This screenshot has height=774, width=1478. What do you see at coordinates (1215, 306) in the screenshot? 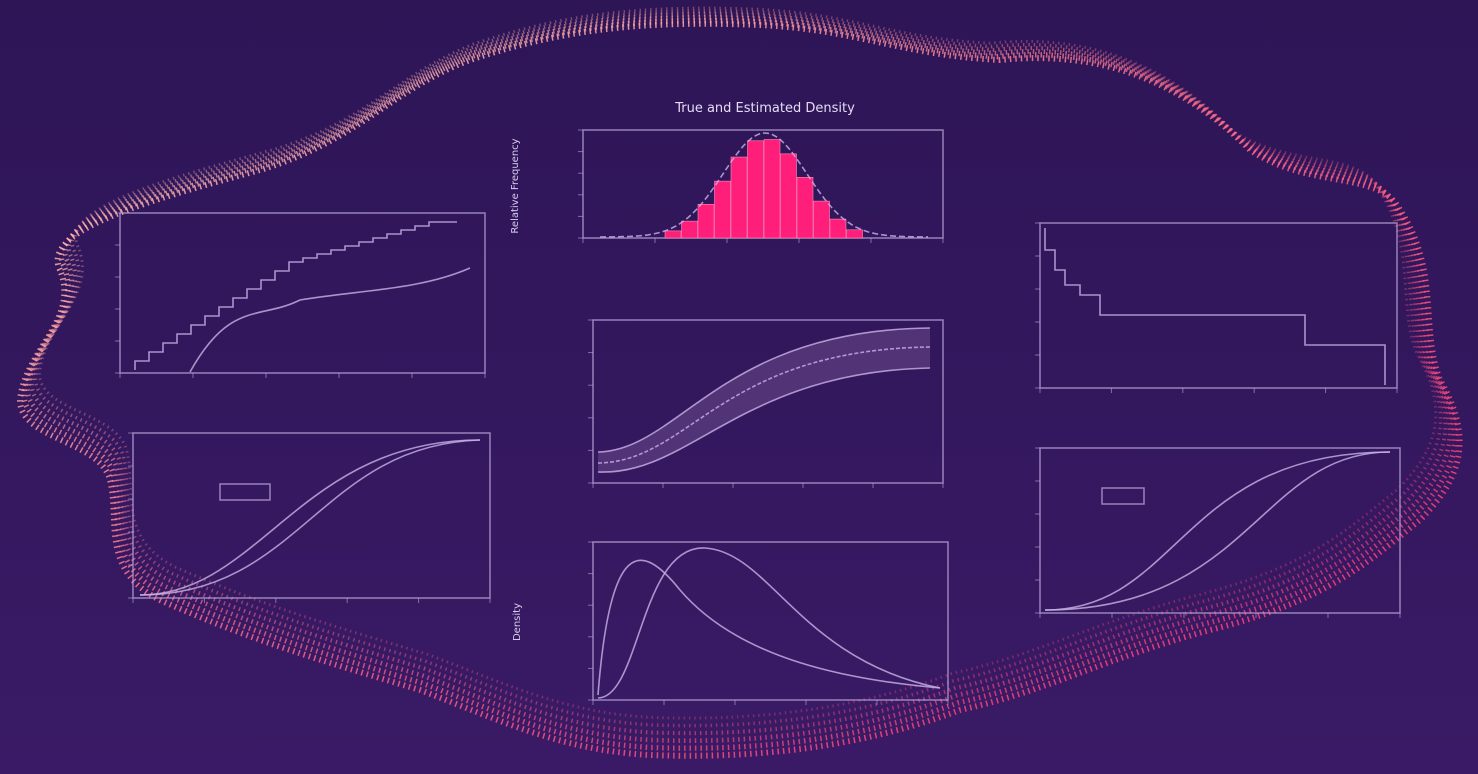
I see `survival-curve` at bounding box center [1215, 306].